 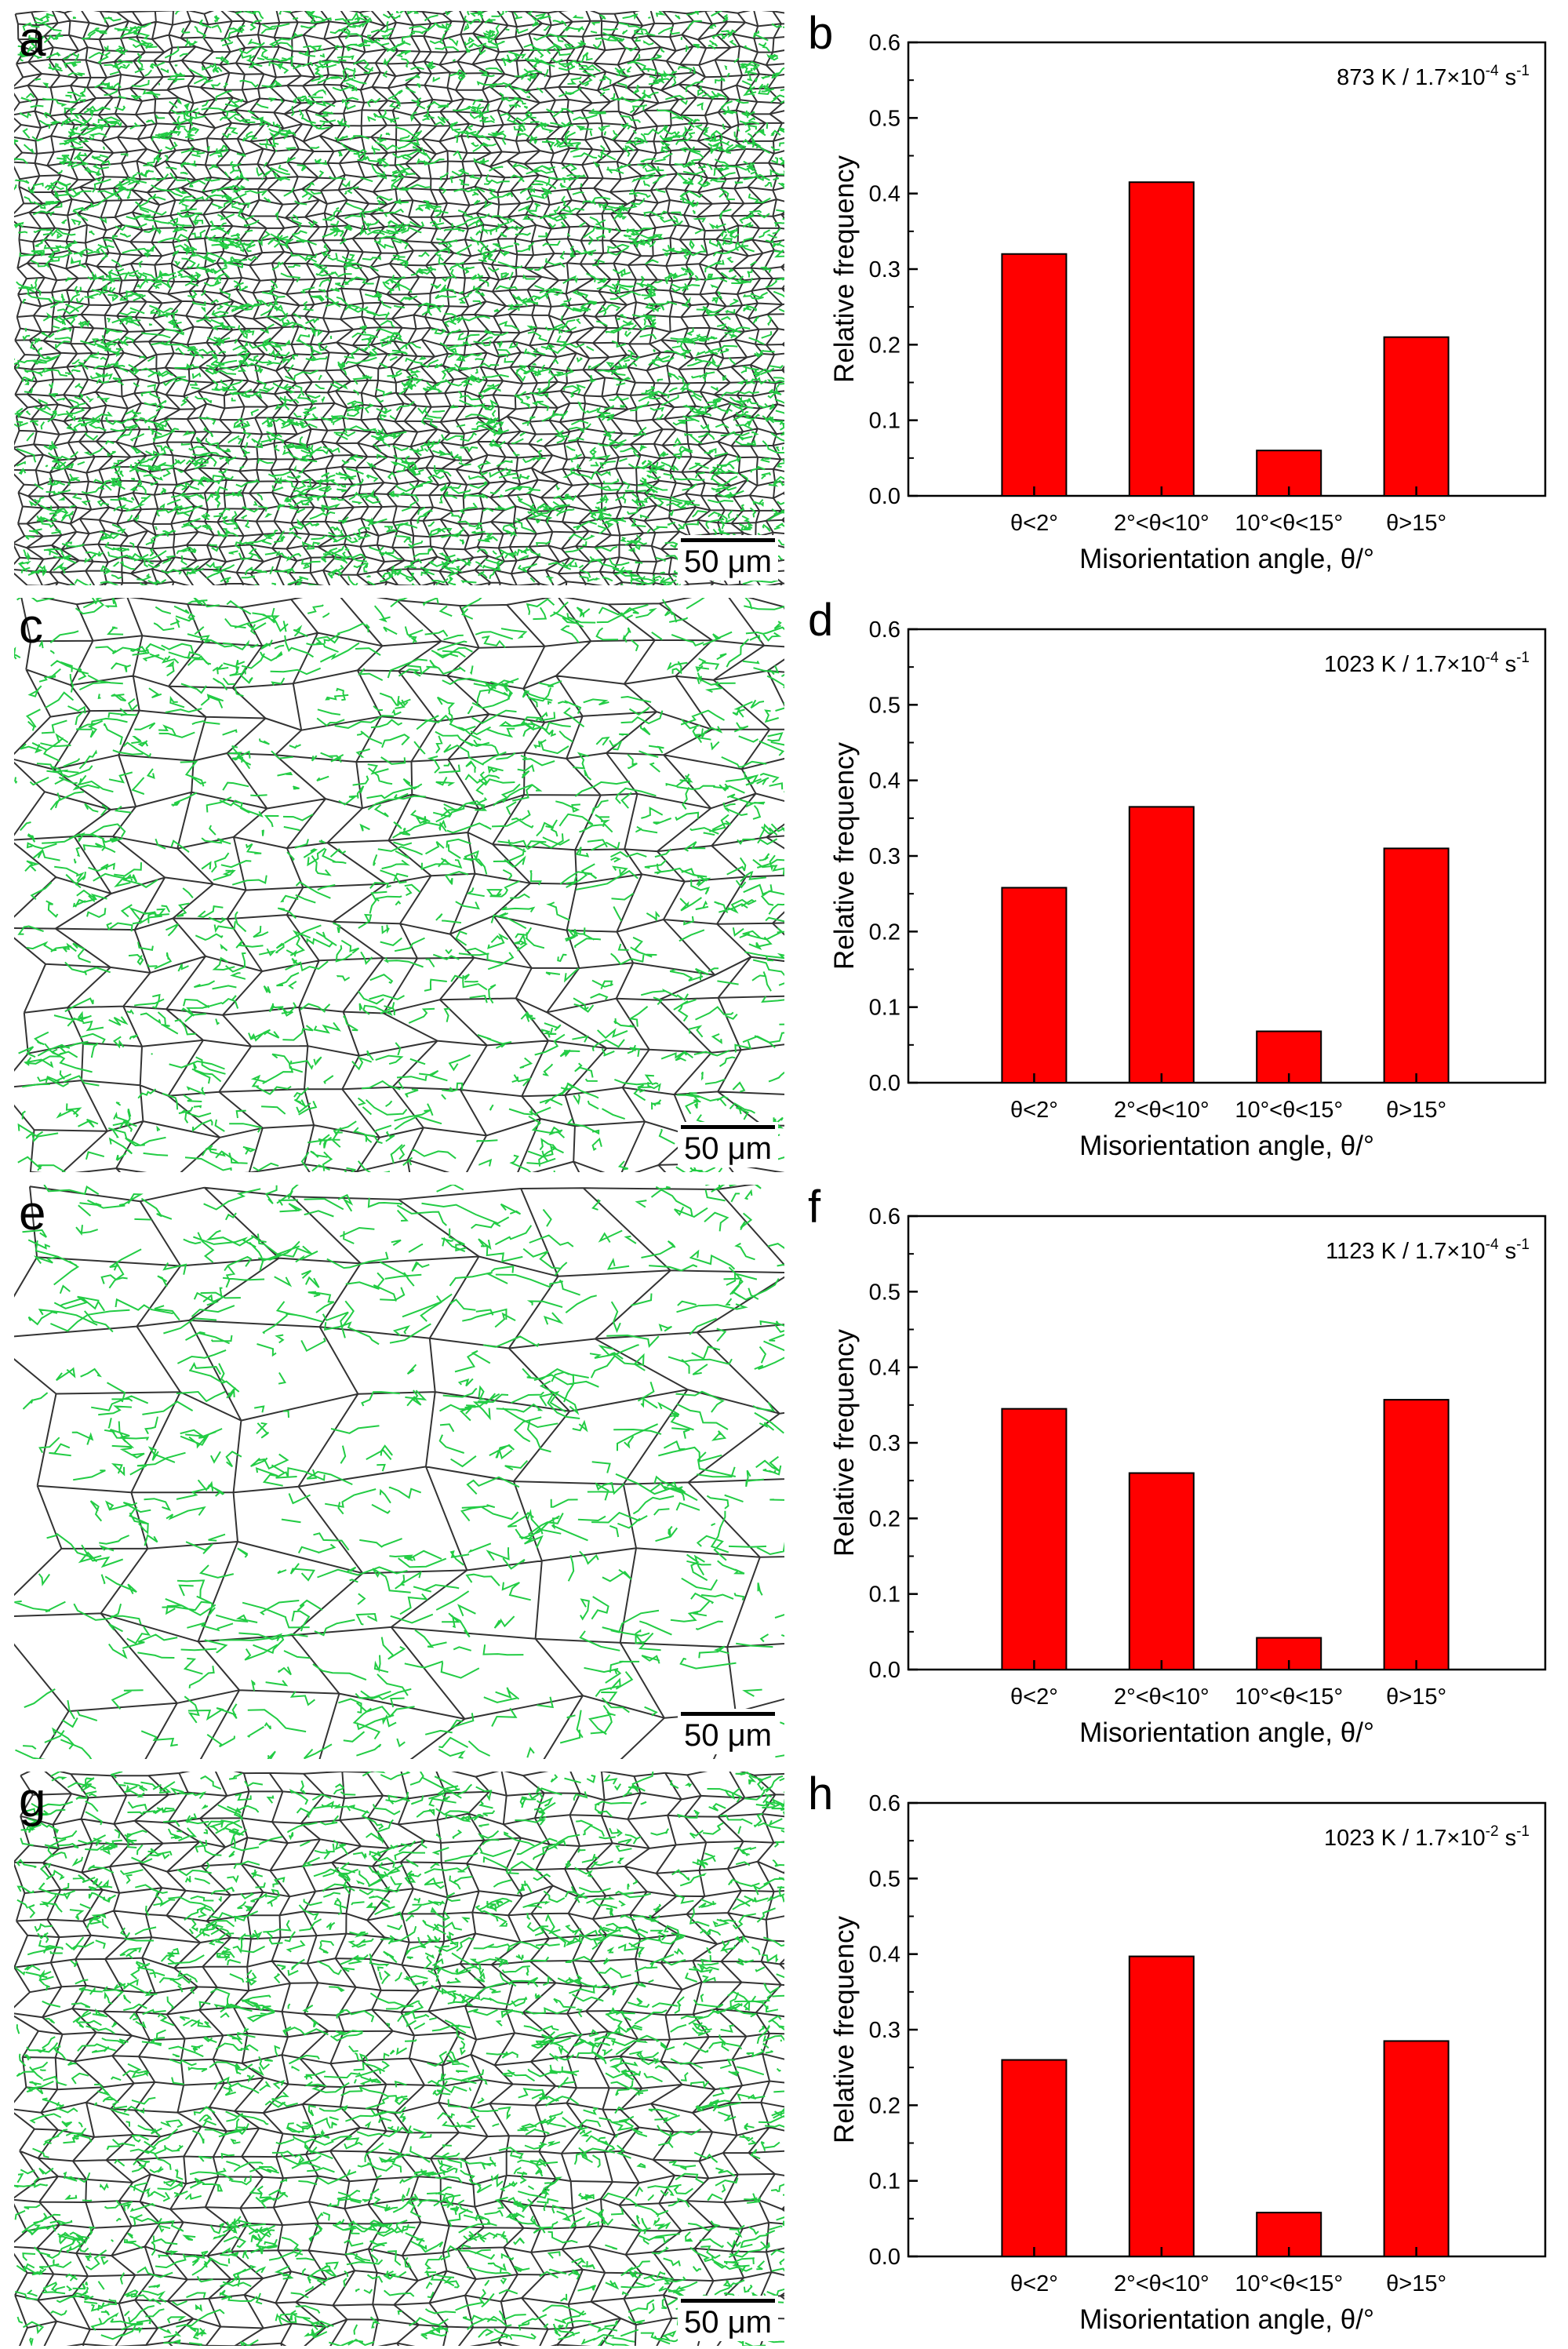 What do you see at coordinates (1433, 76) in the screenshot?
I see `condition-annotation: 873 K / 1.7×10-4 s-1` at bounding box center [1433, 76].